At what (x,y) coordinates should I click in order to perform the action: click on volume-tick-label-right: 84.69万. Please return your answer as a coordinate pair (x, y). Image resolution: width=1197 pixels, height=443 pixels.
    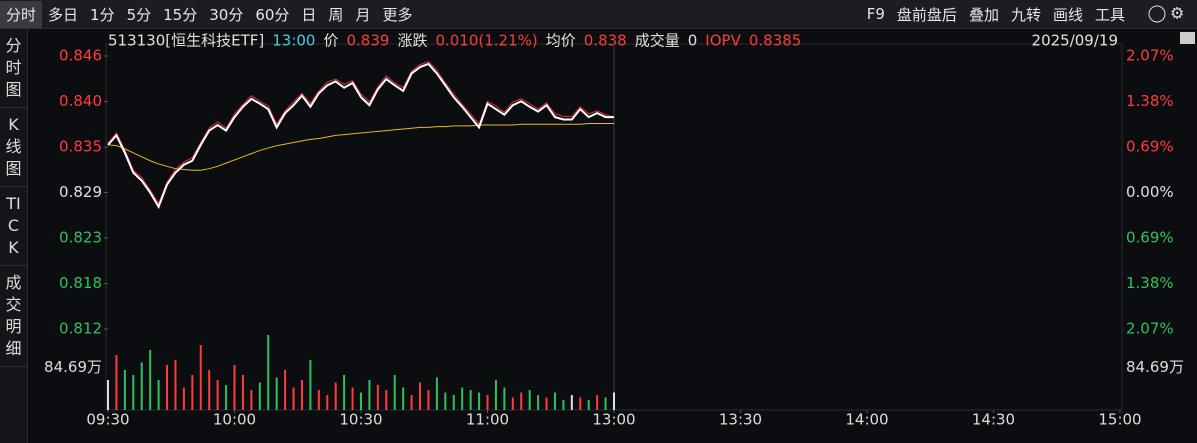
    Looking at the image, I should click on (1155, 367).